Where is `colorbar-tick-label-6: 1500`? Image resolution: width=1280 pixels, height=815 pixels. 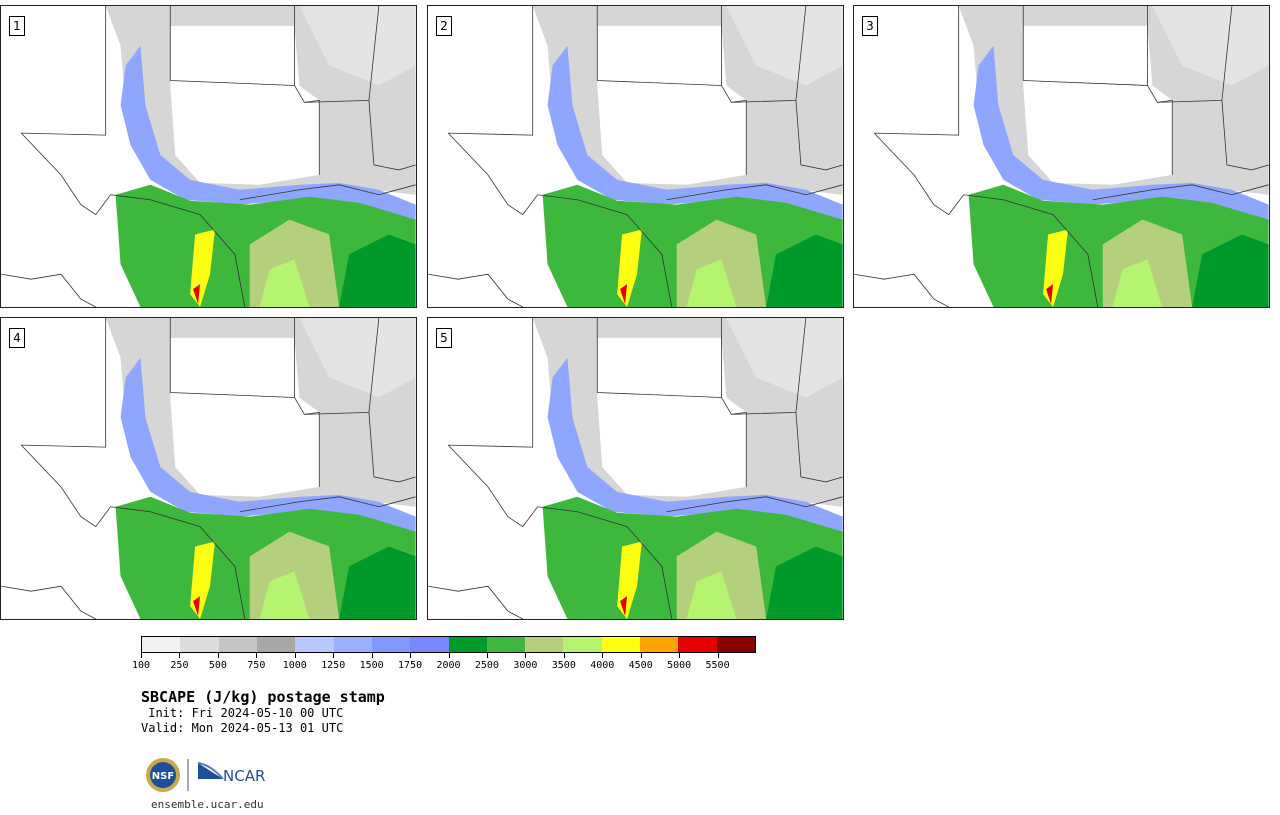 colorbar-tick-label-6: 1500 is located at coordinates (371, 665).